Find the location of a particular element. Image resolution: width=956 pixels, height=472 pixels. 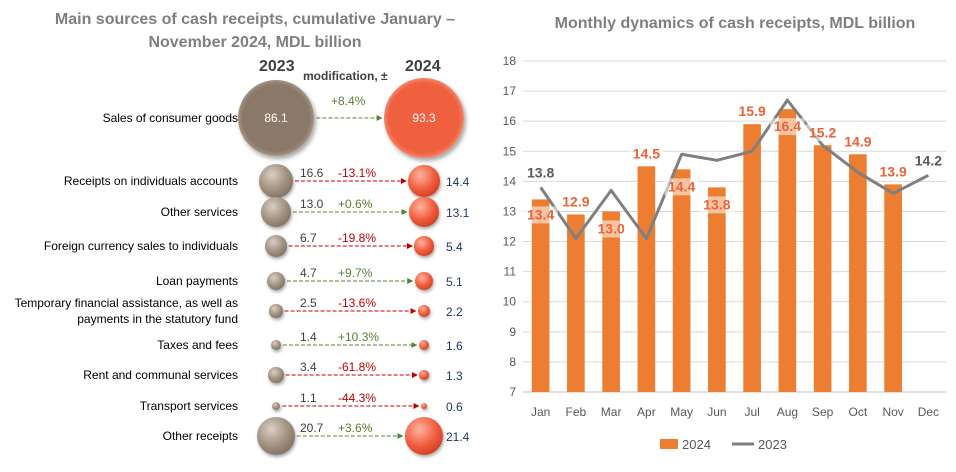

x-tick-label: Apr is located at coordinates (646, 412).